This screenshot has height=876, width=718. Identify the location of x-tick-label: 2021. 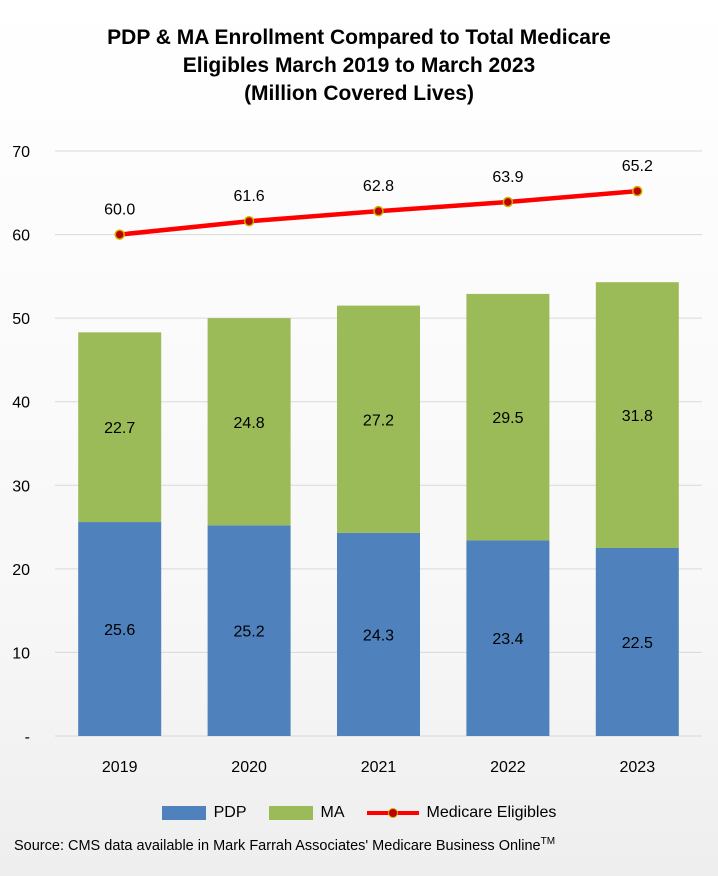
(379, 767).